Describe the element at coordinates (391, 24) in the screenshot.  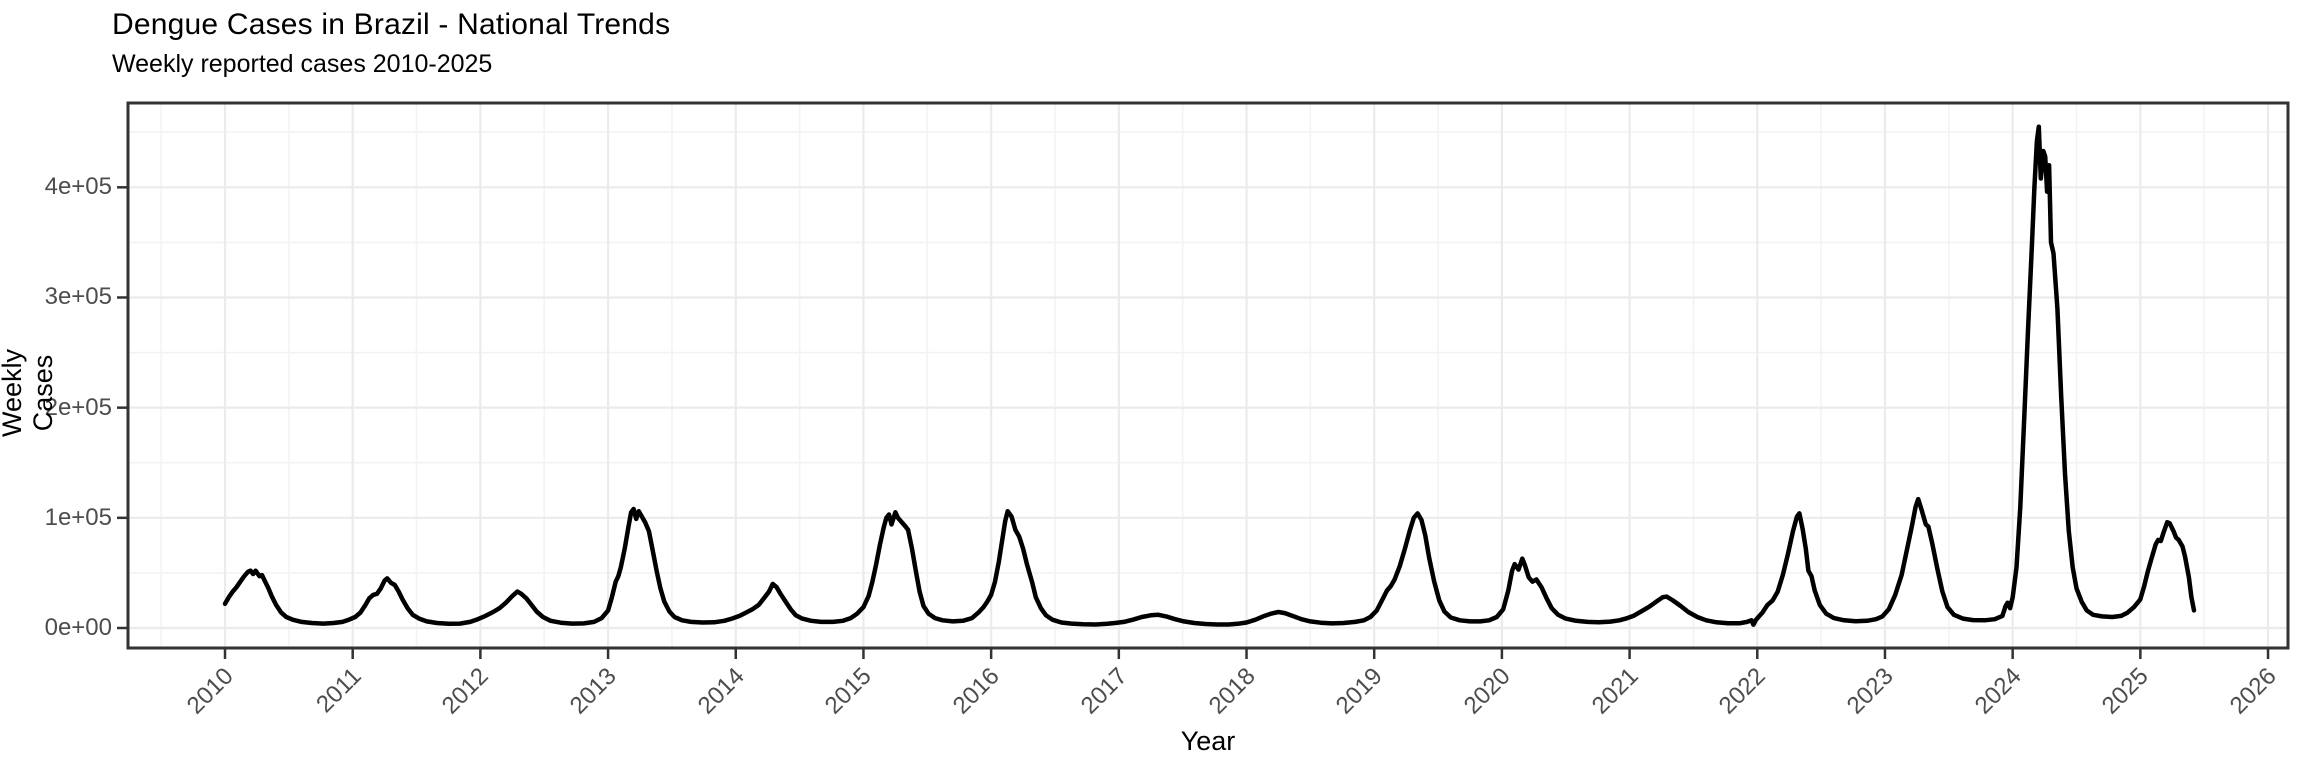
I see `chart-title: Dengue Cases in Brazil - National Trends` at that location.